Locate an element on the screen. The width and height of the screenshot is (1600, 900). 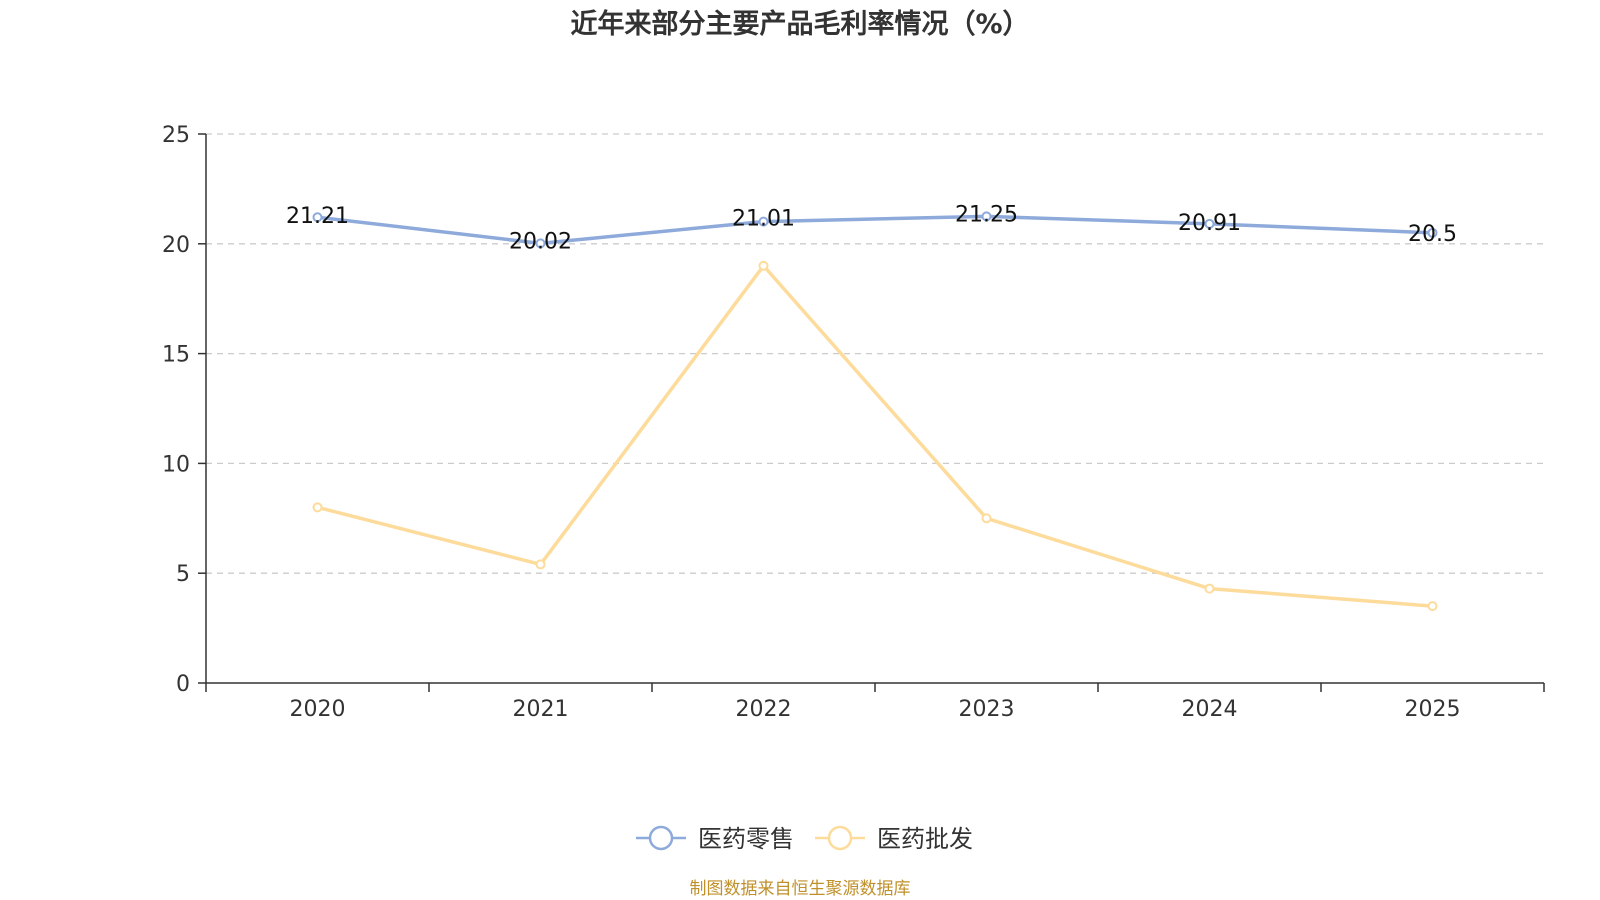
chart-title: 近年来部分主要产品毛利率情况（%） is located at coordinates (799, 24).